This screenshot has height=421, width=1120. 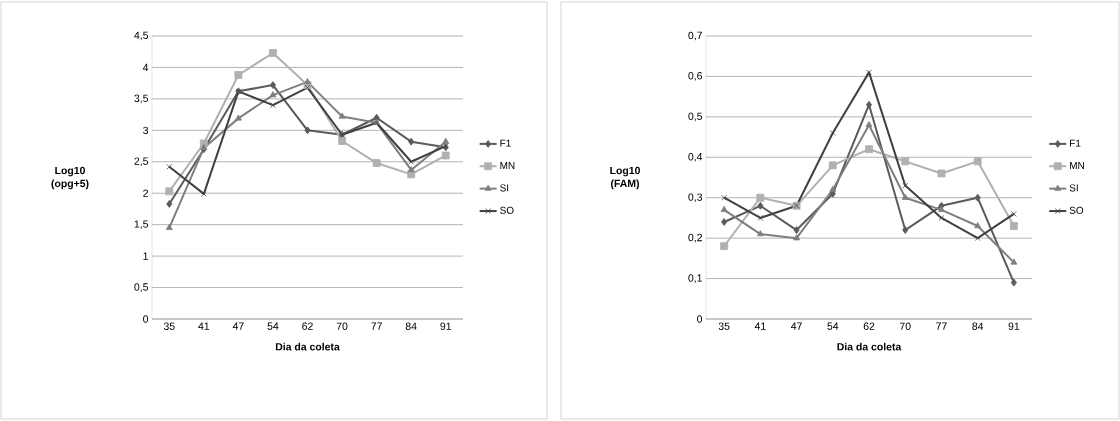 I want to click on y-tick-label: 4, so click(x=145, y=67).